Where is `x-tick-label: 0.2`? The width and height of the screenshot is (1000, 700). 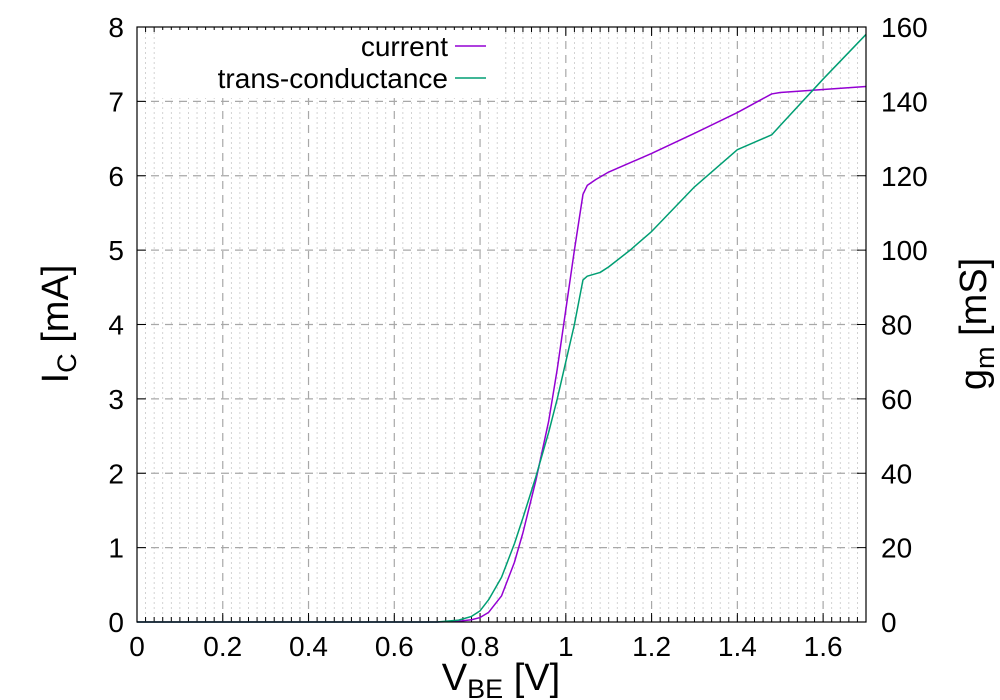 x-tick-label: 0.2 is located at coordinates (222, 646).